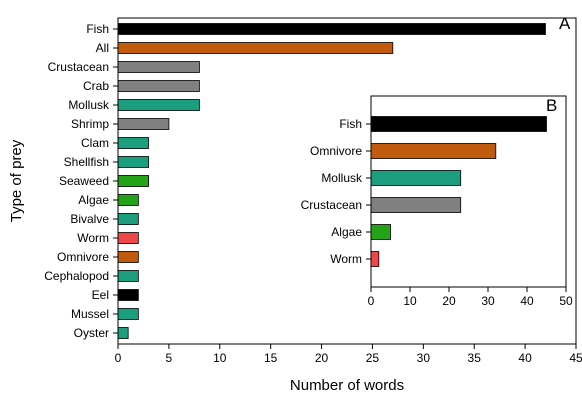 The width and height of the screenshot is (582, 399). Describe the element at coordinates (128, 276) in the screenshot. I see `panel-a-bar-cephalopod` at that location.